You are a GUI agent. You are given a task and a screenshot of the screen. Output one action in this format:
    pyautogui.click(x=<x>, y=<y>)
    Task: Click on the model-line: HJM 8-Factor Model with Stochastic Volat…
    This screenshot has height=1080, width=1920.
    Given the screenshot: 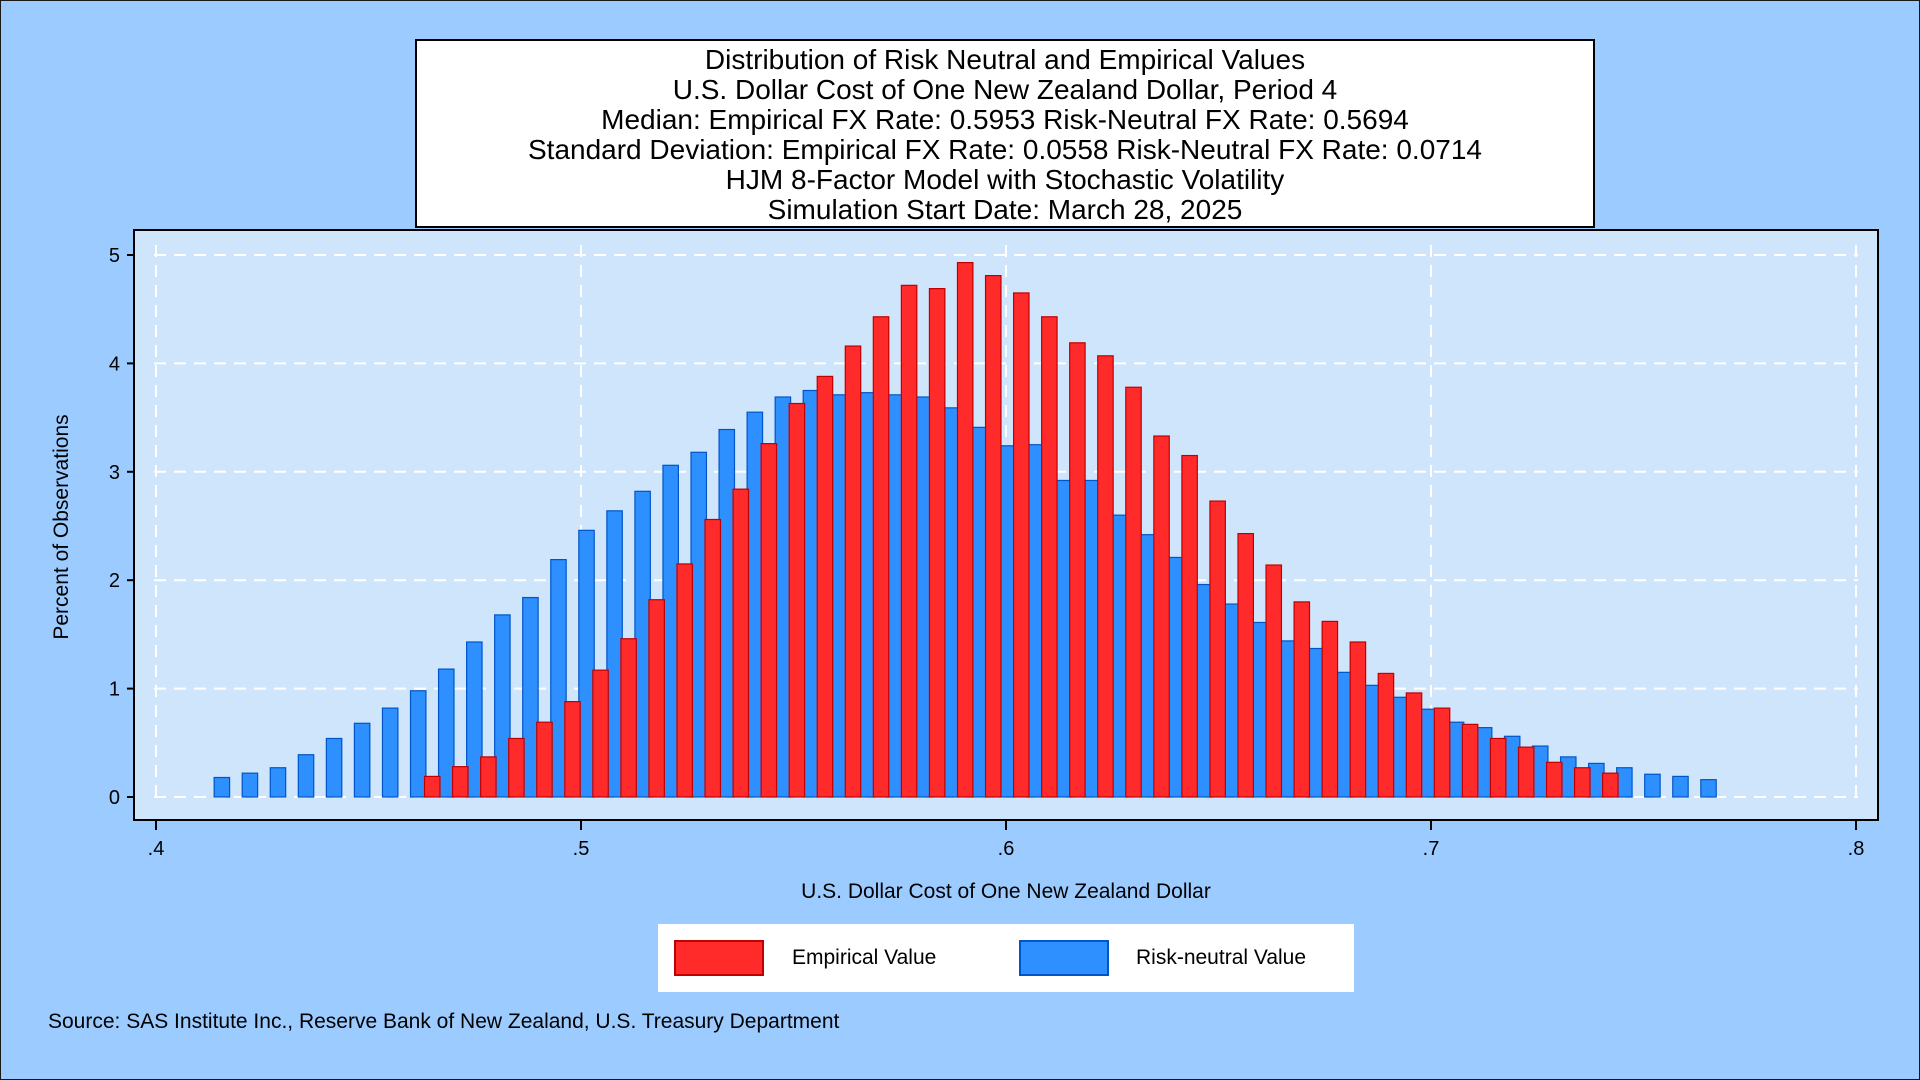 What is the action you would take?
    pyautogui.click(x=1005, y=179)
    